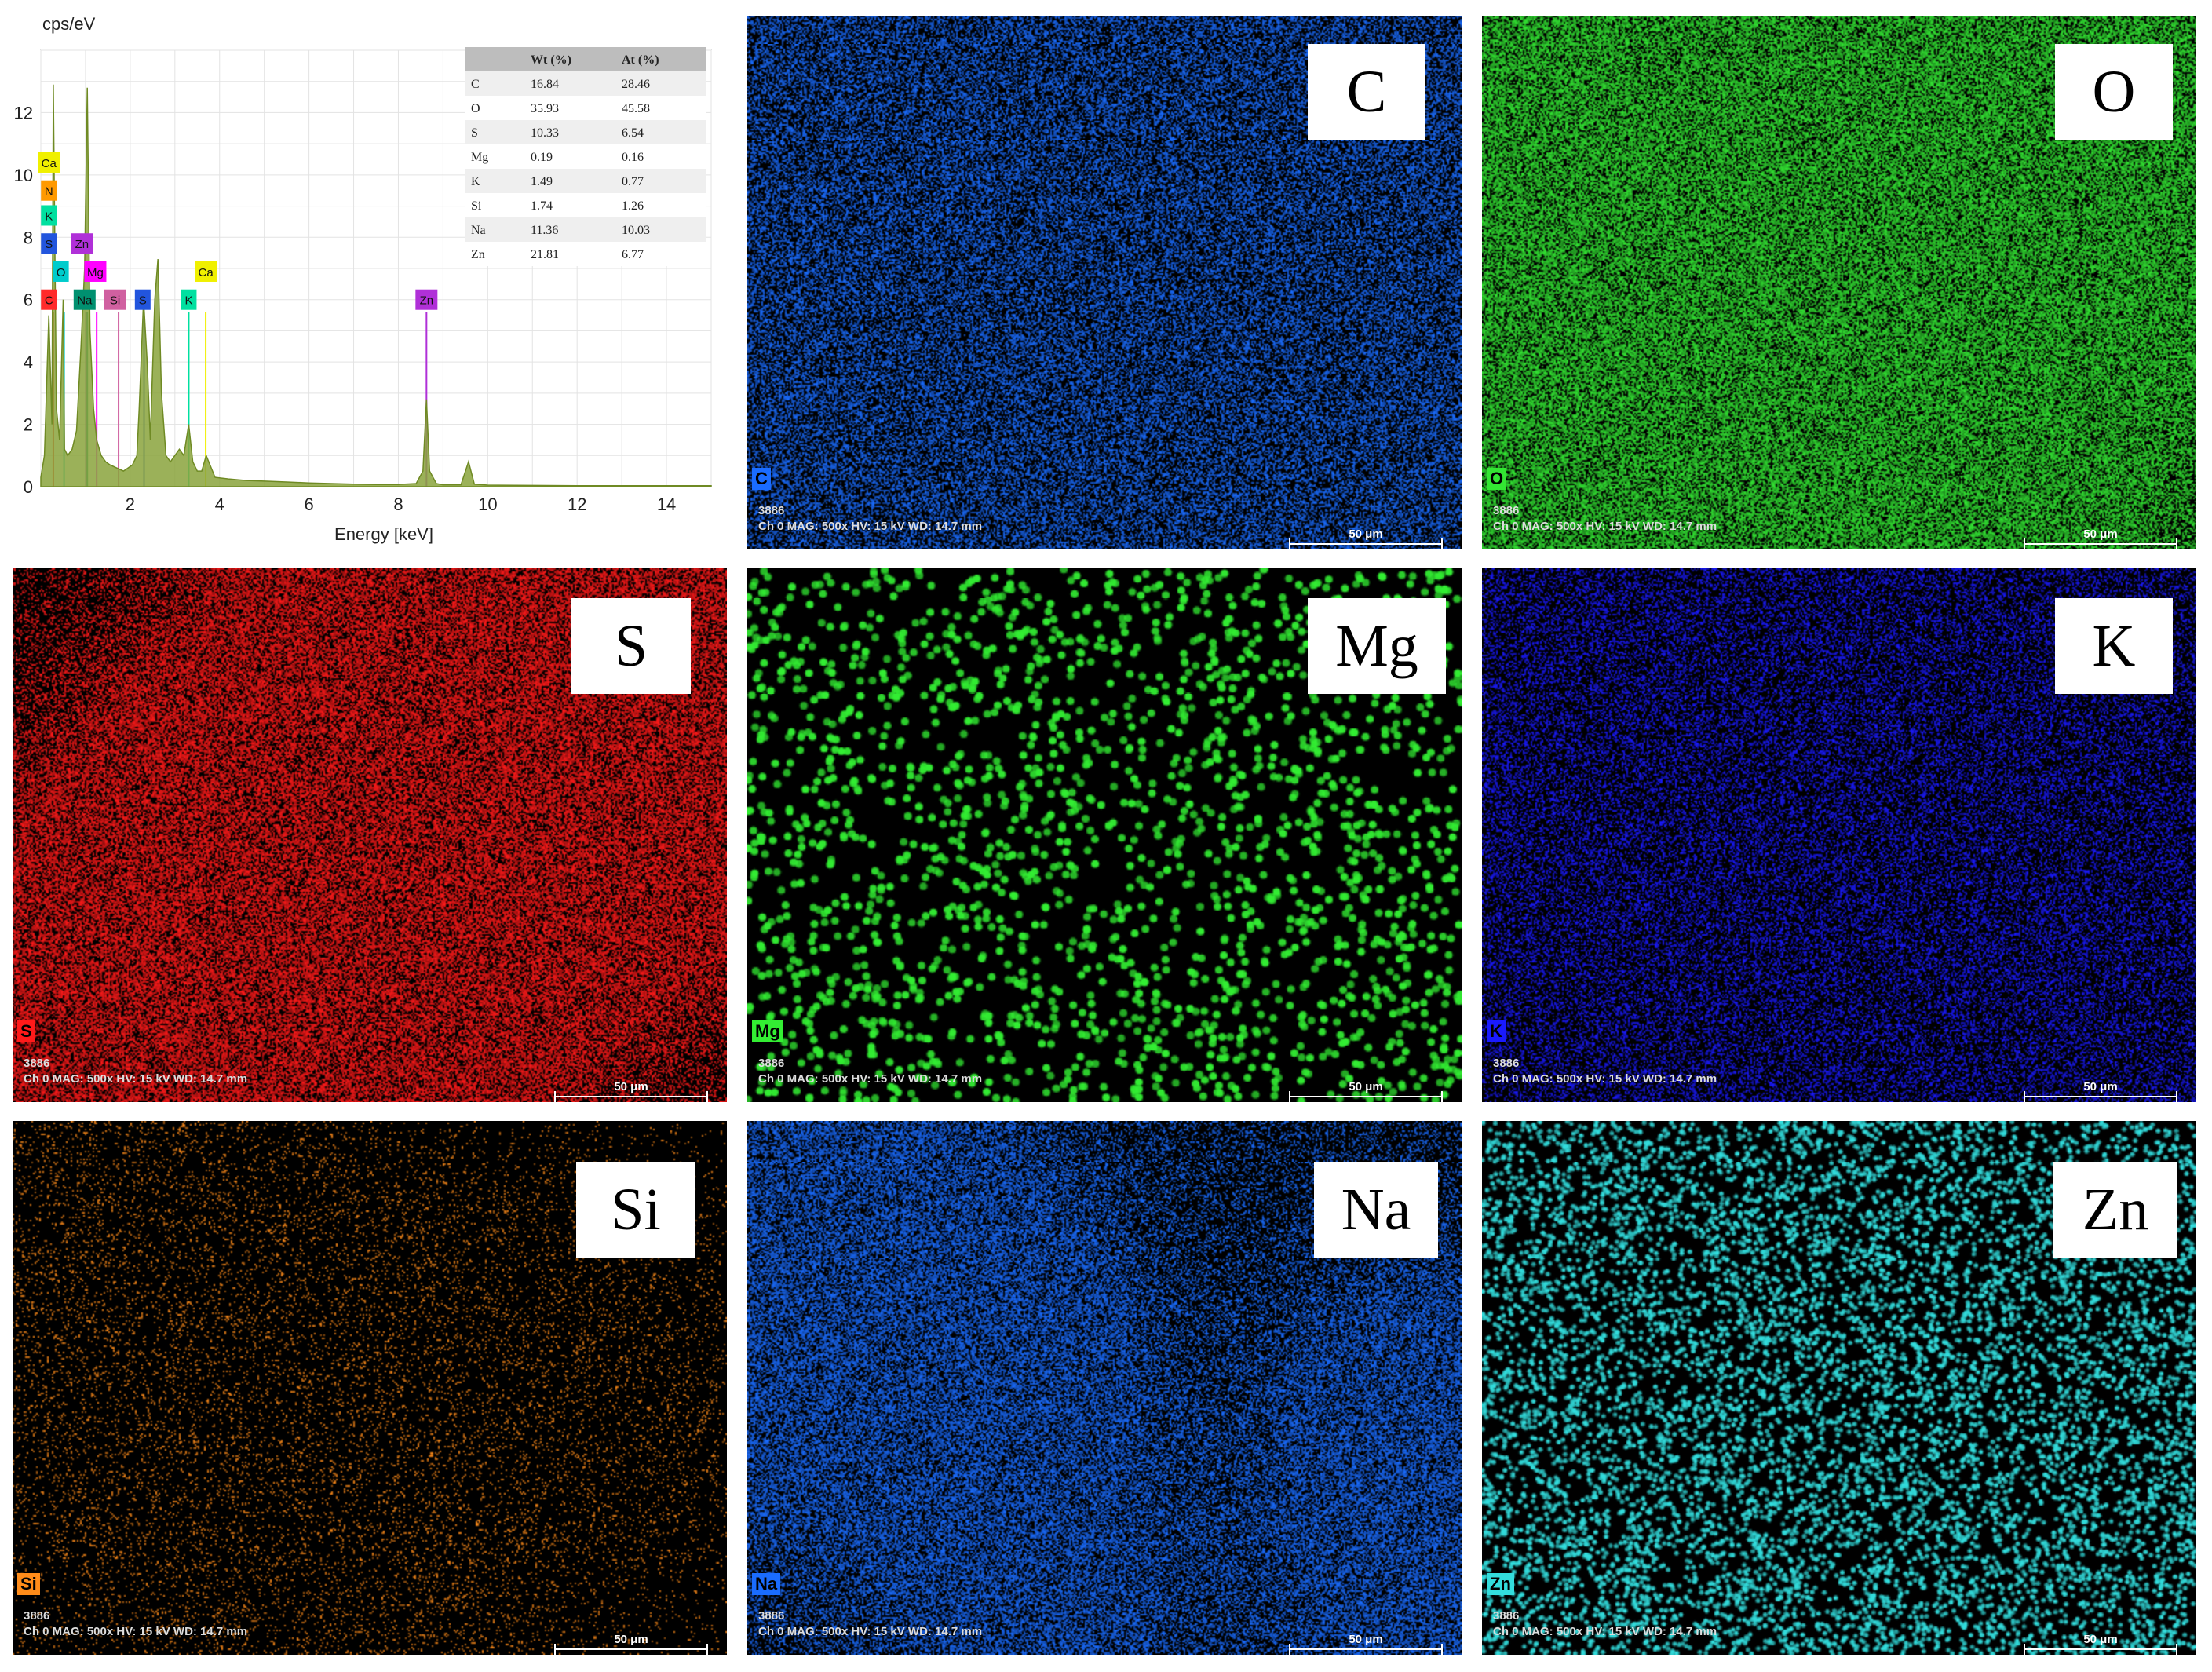  I want to click on peak-label: C, so click(49, 301).